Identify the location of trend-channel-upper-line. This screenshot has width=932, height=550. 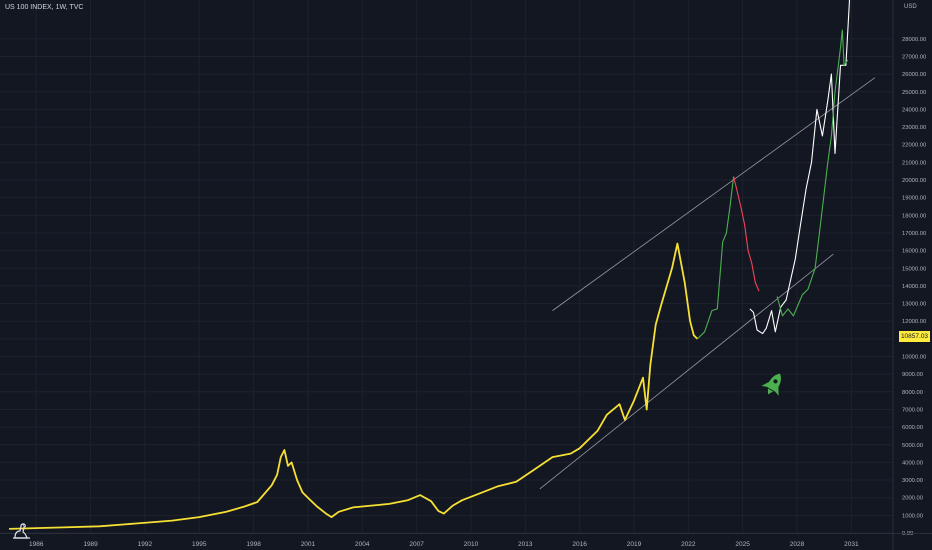
(714, 194).